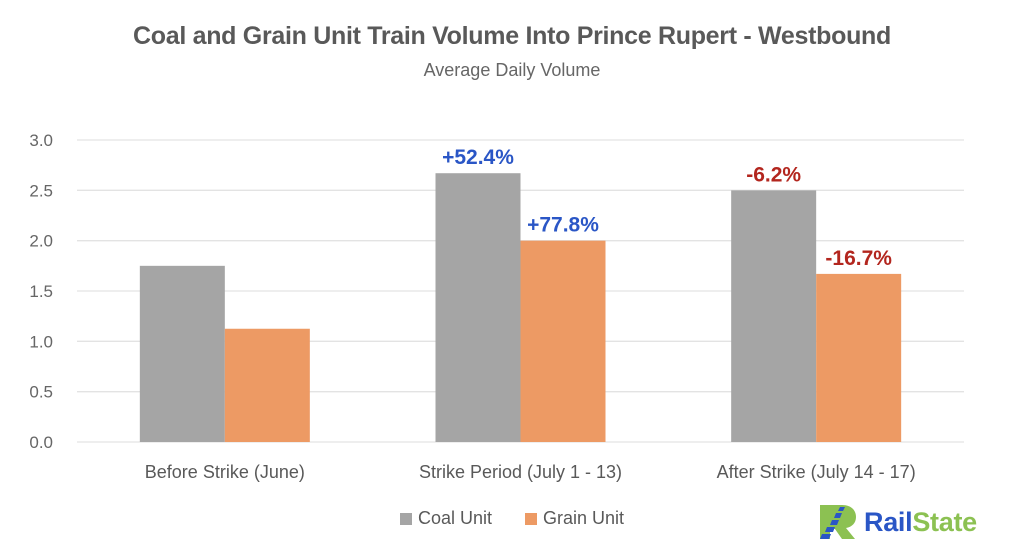 This screenshot has height=558, width=1024. I want to click on railstate-wordmark: RailState, so click(920, 522).